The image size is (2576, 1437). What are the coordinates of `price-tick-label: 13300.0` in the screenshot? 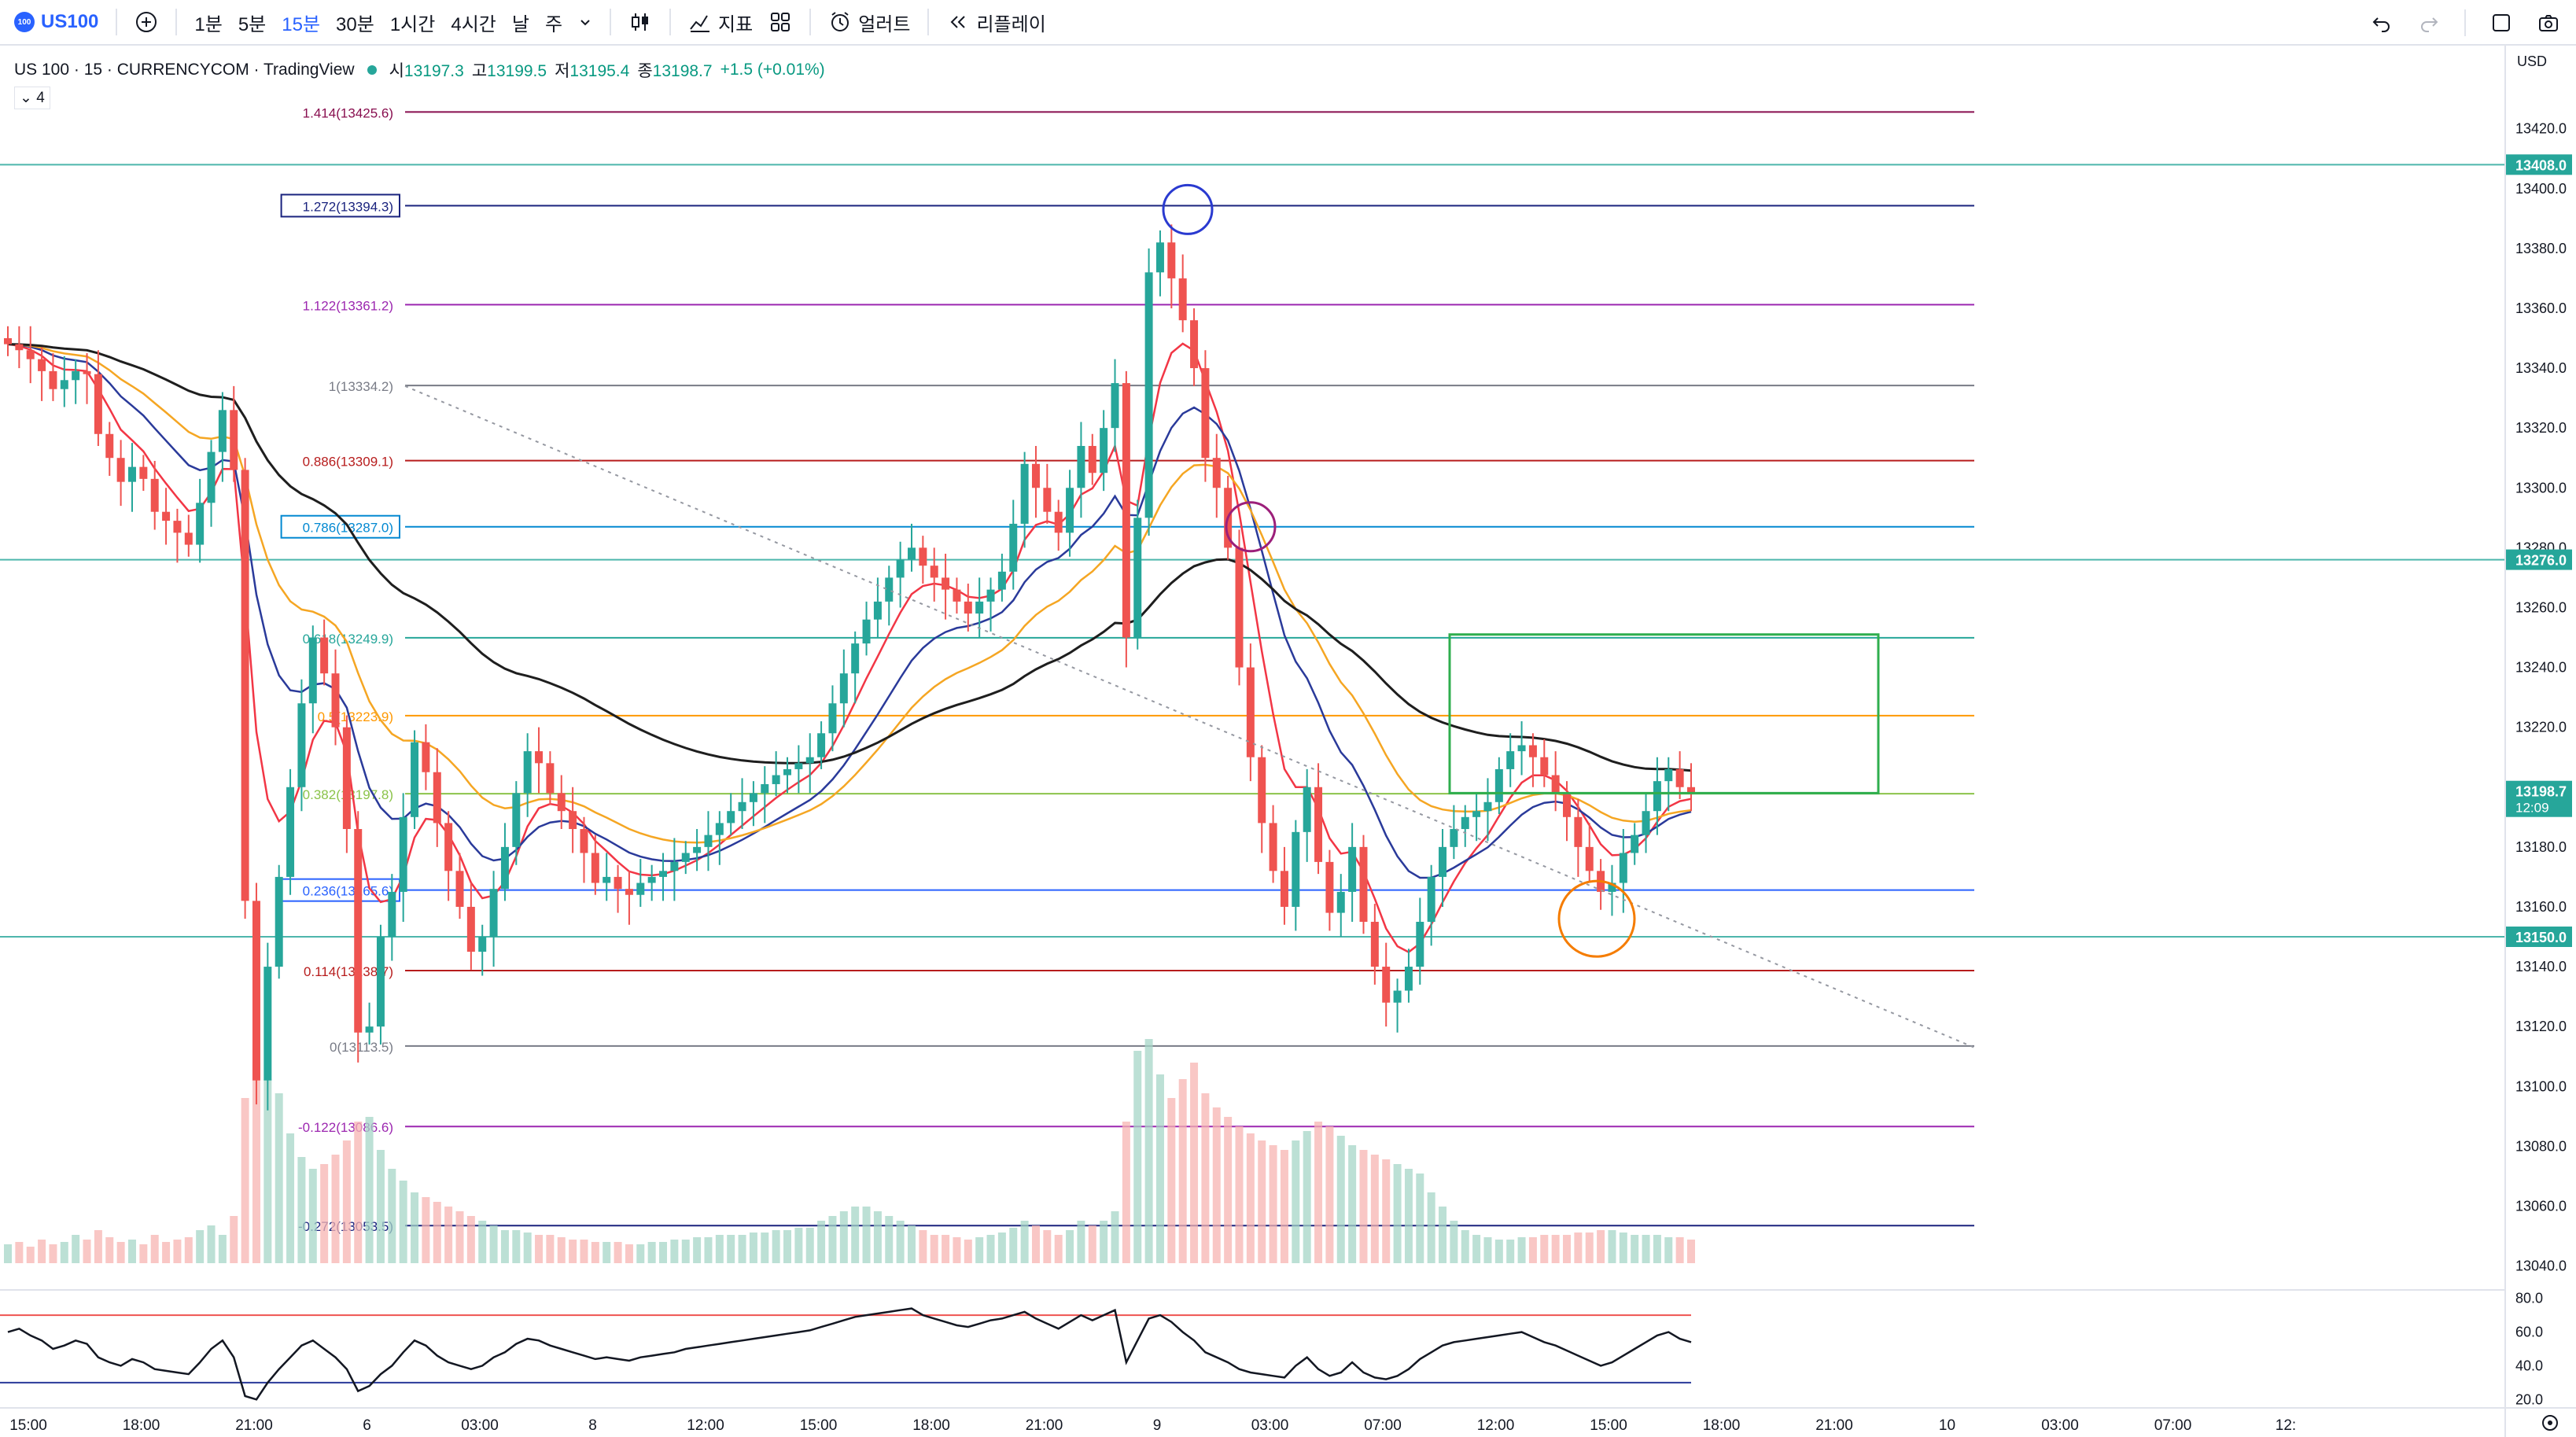 It's located at (2541, 488).